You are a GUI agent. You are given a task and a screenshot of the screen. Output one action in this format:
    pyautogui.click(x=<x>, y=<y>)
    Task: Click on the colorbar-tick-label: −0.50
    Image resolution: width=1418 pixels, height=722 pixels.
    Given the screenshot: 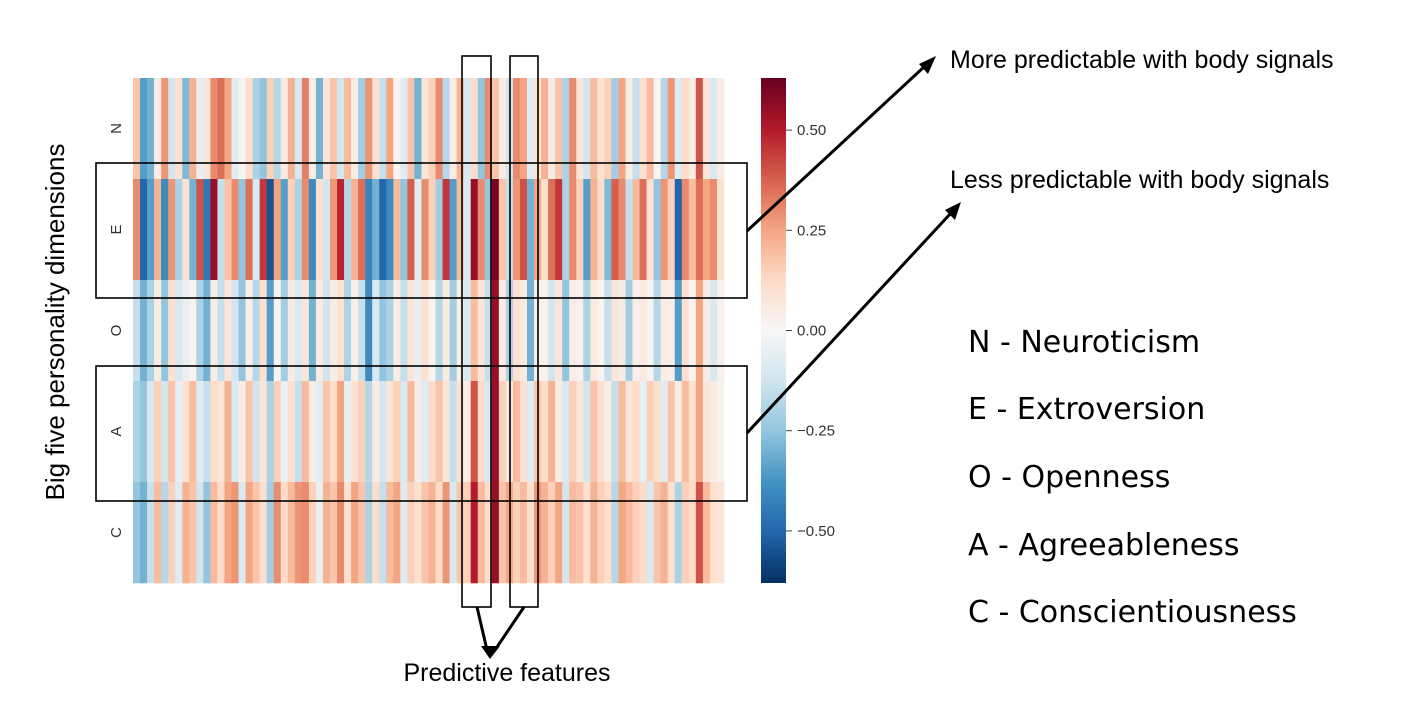 What is the action you would take?
    pyautogui.click(x=816, y=531)
    